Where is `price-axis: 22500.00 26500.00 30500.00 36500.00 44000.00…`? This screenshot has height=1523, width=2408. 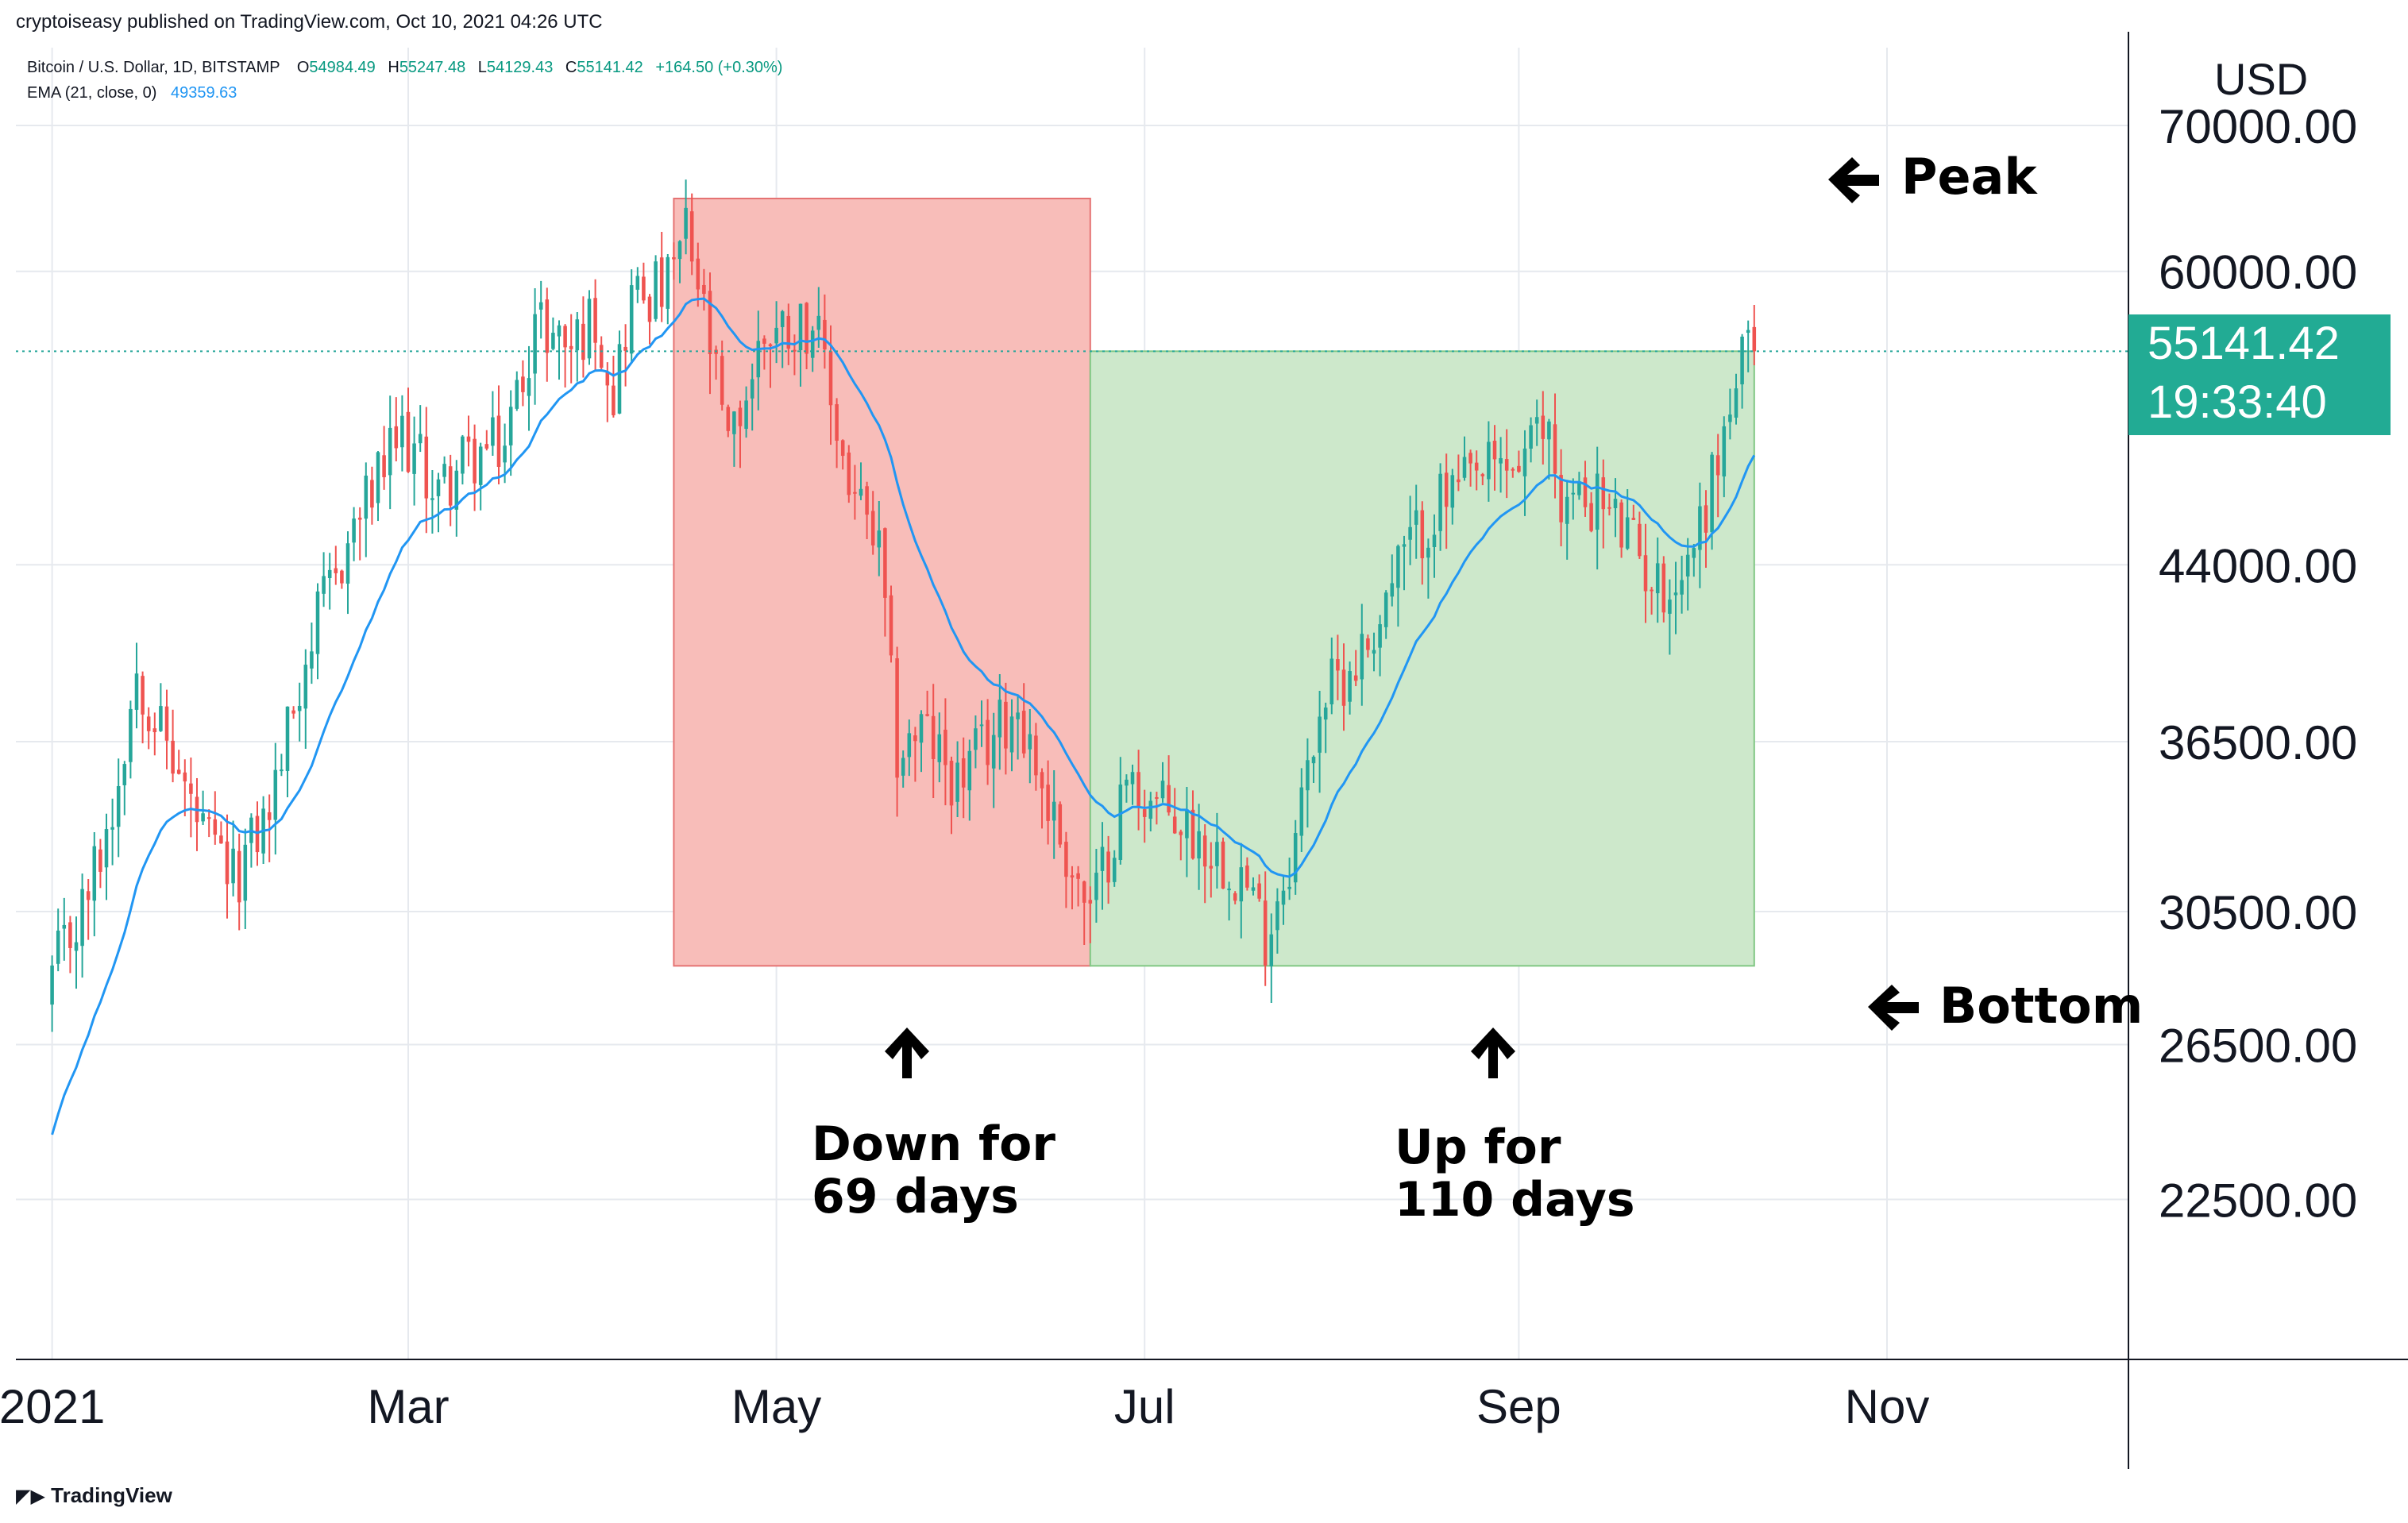 price-axis: 22500.00 26500.00 30500.00 36500.00 44000.00… is located at coordinates (2258, 664).